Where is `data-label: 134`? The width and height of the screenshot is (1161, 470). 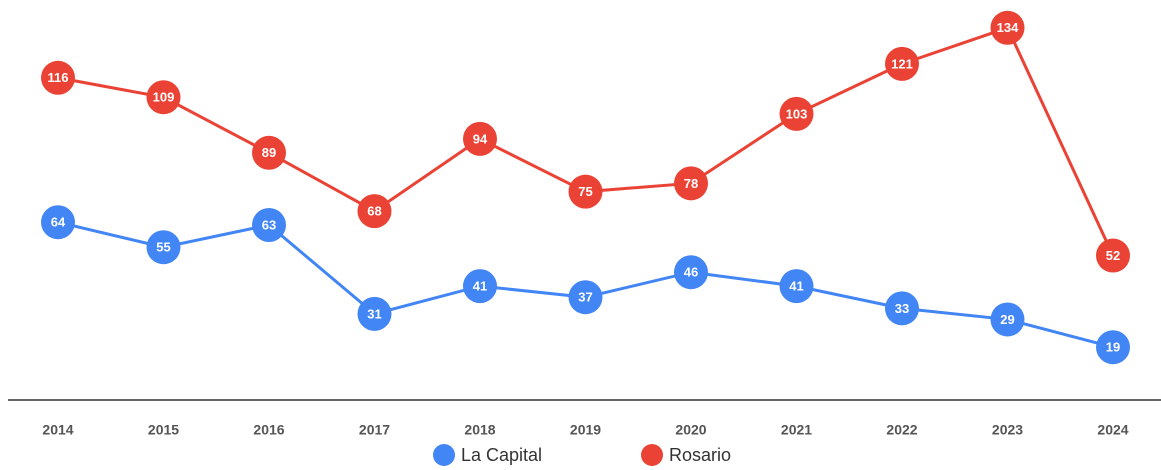
data-label: 134 is located at coordinates (1008, 27).